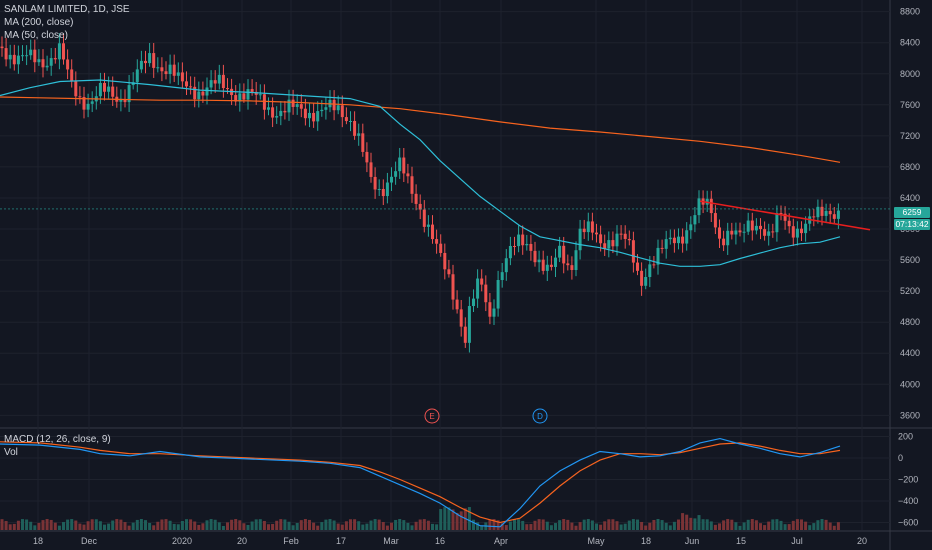 The image size is (932, 550). I want to click on ma50-legend: MA (50, close), so click(36, 35).